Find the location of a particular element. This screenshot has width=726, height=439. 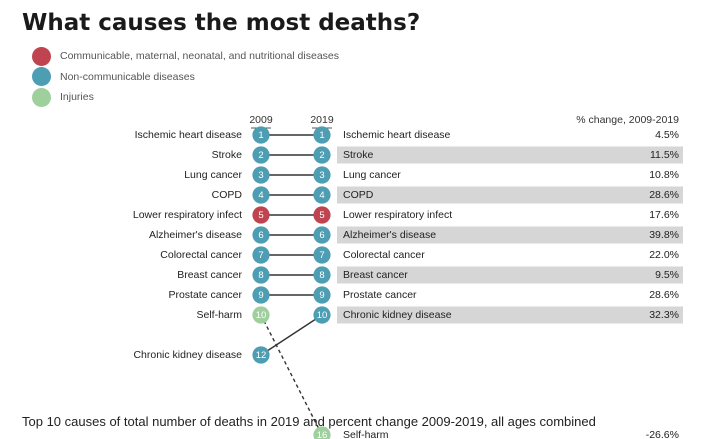

cause-label-2019: Chronic kidney disease is located at coordinates (397, 315).